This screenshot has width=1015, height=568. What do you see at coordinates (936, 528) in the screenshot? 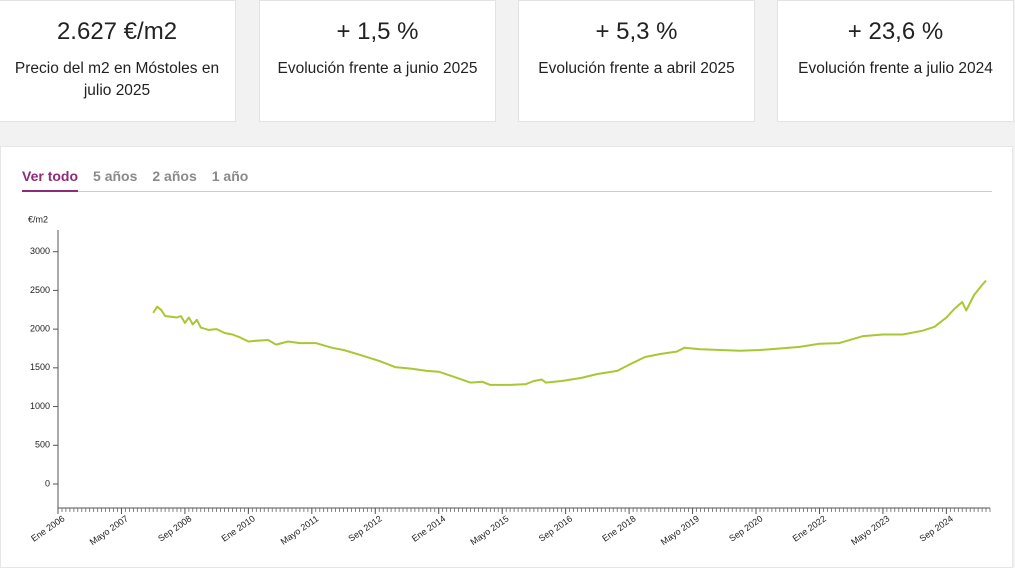
I see `x-tick-label: Sep 2024` at bounding box center [936, 528].